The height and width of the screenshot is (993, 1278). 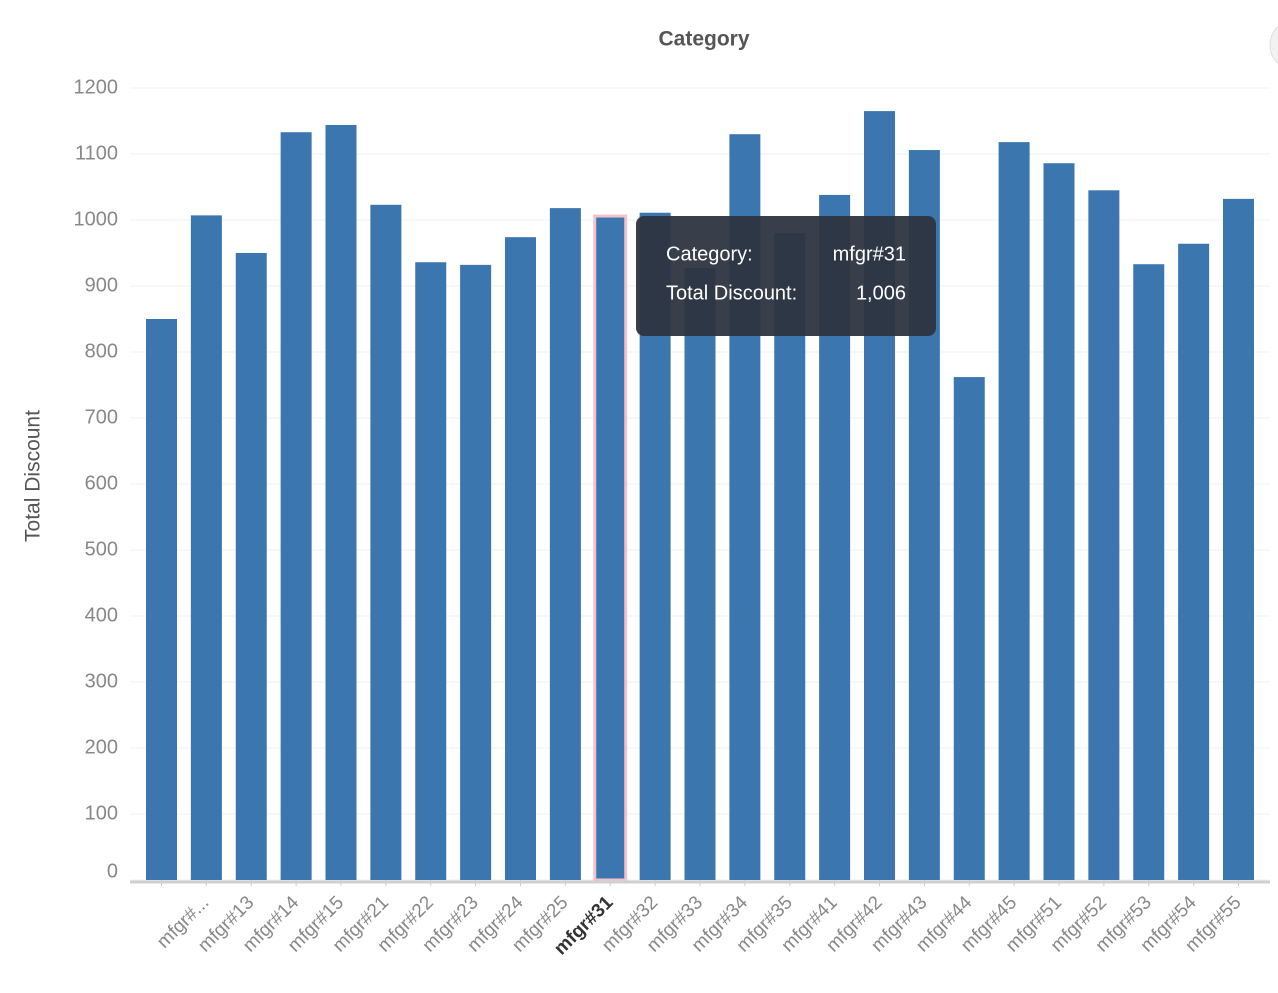 I want to click on tooltip-key: Total Discount:, so click(x=731, y=293).